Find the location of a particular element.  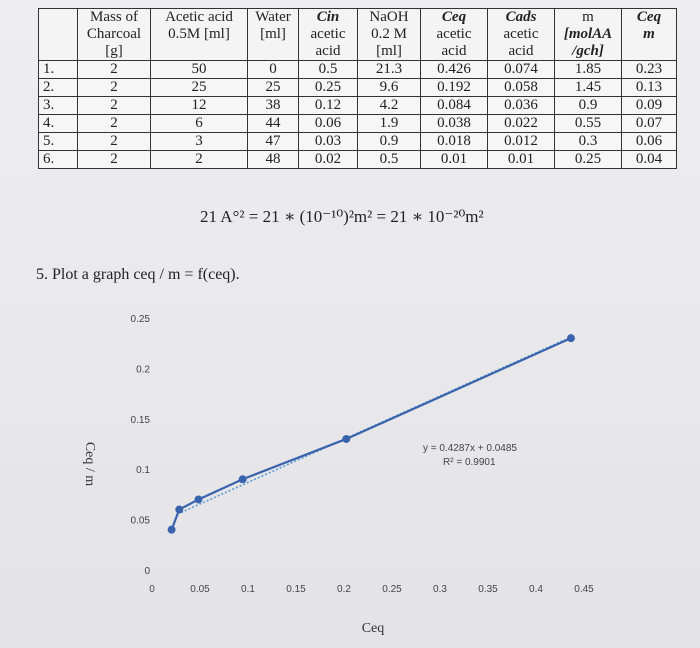

row-number: 6. is located at coordinates (58, 159).